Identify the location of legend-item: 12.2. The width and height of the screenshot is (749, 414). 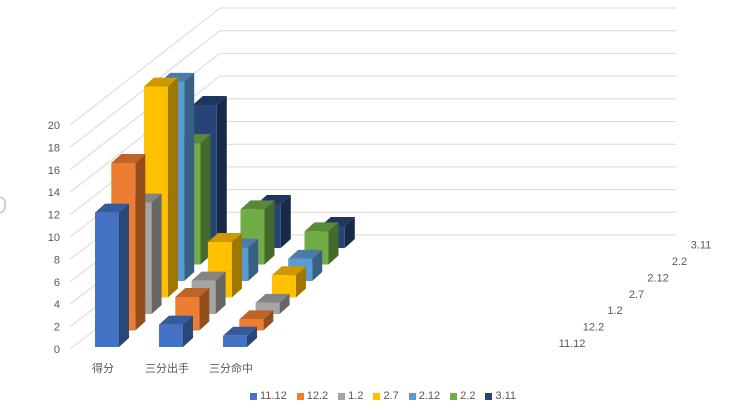
(312, 396).